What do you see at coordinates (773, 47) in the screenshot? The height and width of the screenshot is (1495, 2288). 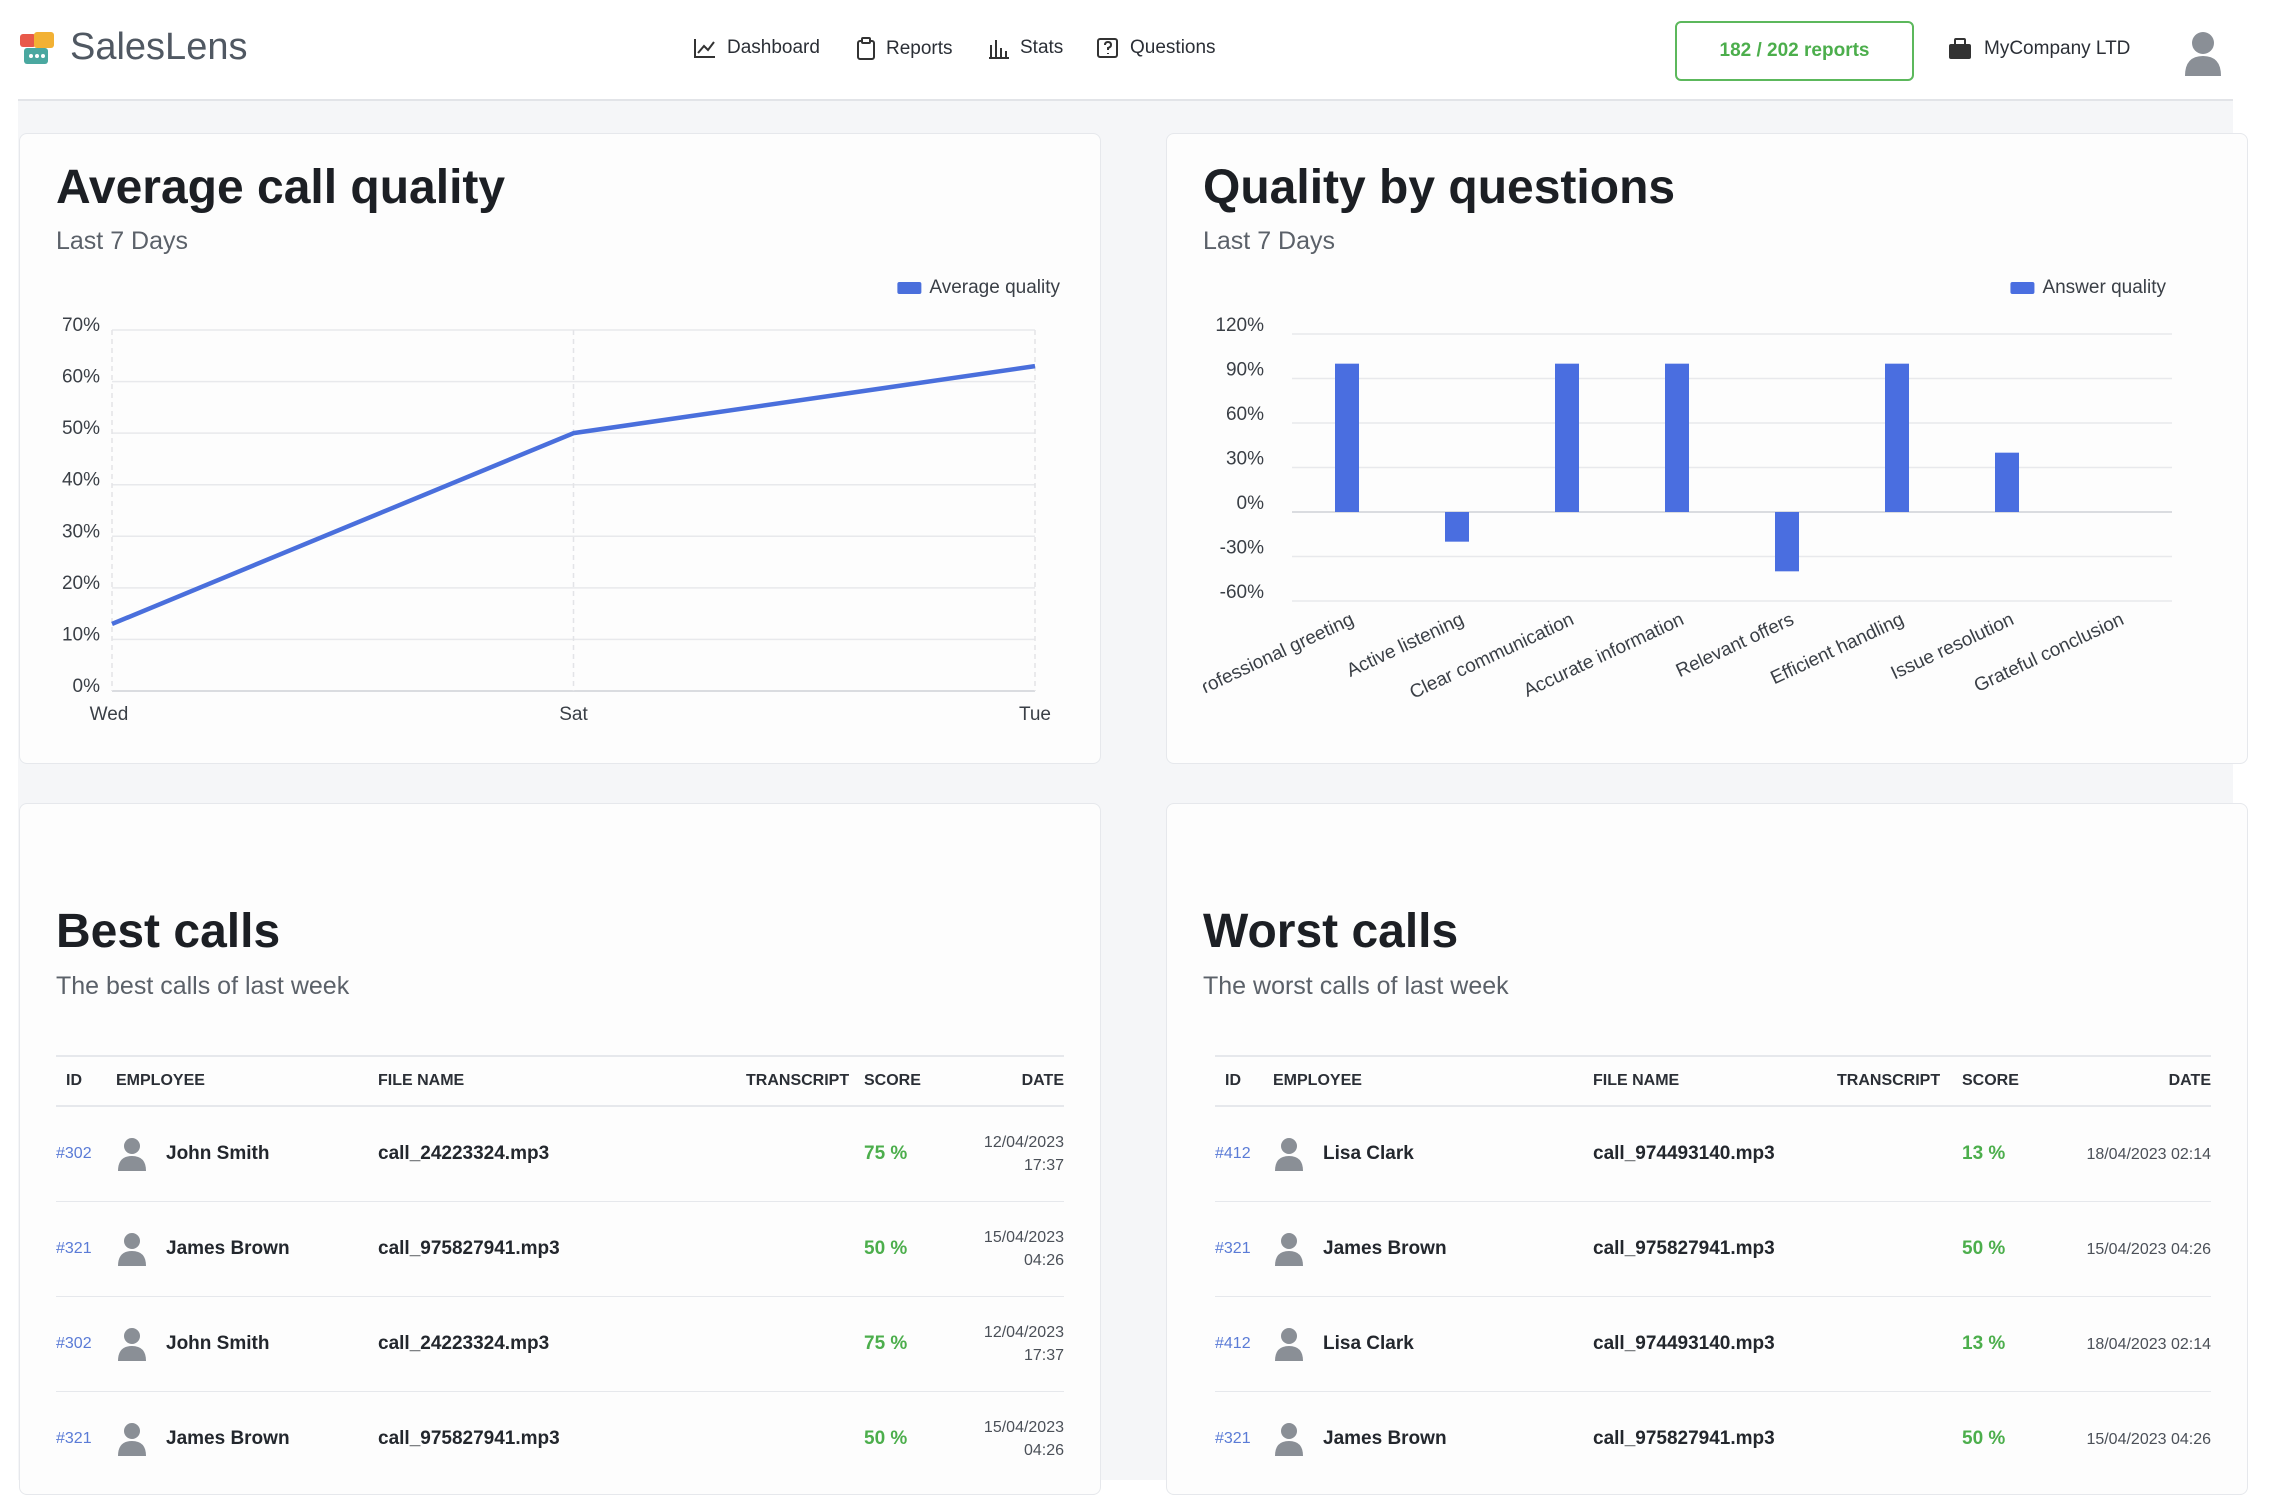 I see `nav-label: Dashboard` at bounding box center [773, 47].